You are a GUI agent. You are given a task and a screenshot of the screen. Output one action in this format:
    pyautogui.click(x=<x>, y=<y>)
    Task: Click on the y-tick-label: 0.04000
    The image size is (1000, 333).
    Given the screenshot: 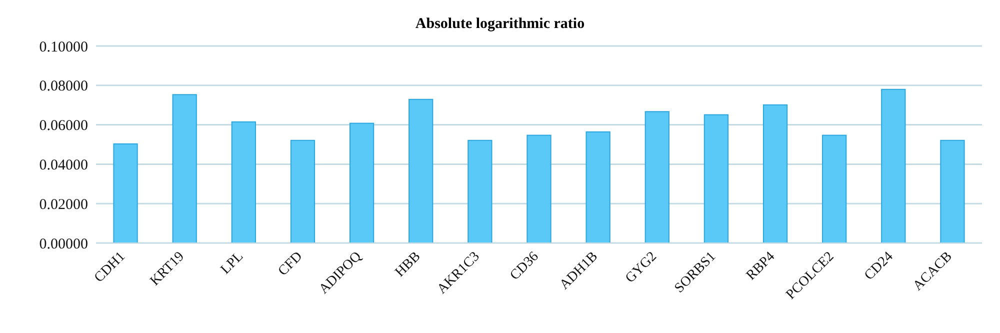 What is the action you would take?
    pyautogui.click(x=63, y=166)
    